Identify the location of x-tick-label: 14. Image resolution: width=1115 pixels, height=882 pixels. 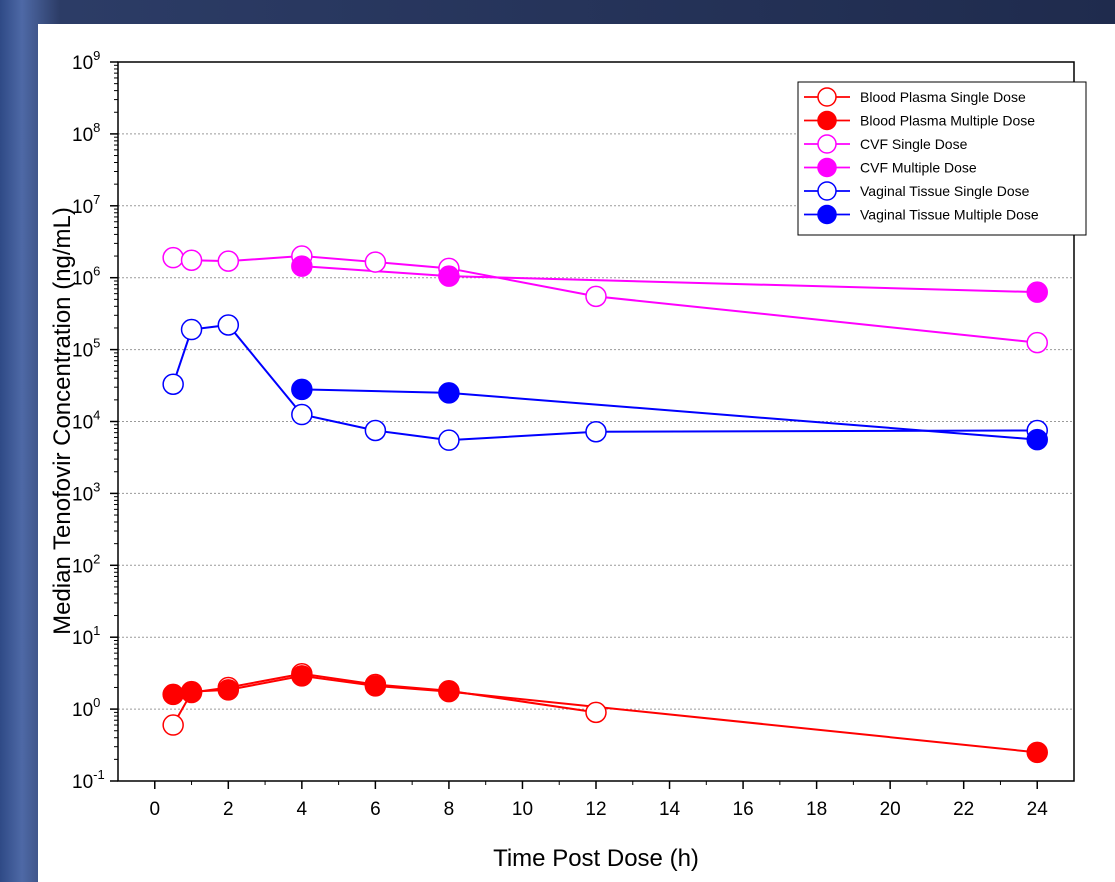
(670, 809).